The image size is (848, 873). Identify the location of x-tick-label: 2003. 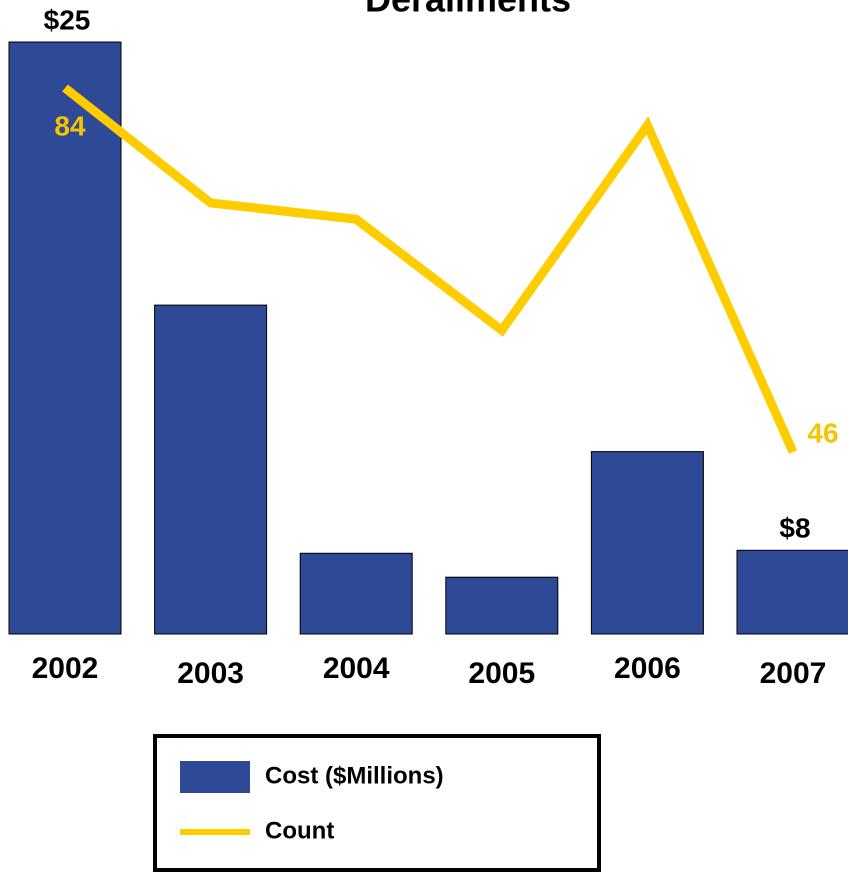
(210, 673).